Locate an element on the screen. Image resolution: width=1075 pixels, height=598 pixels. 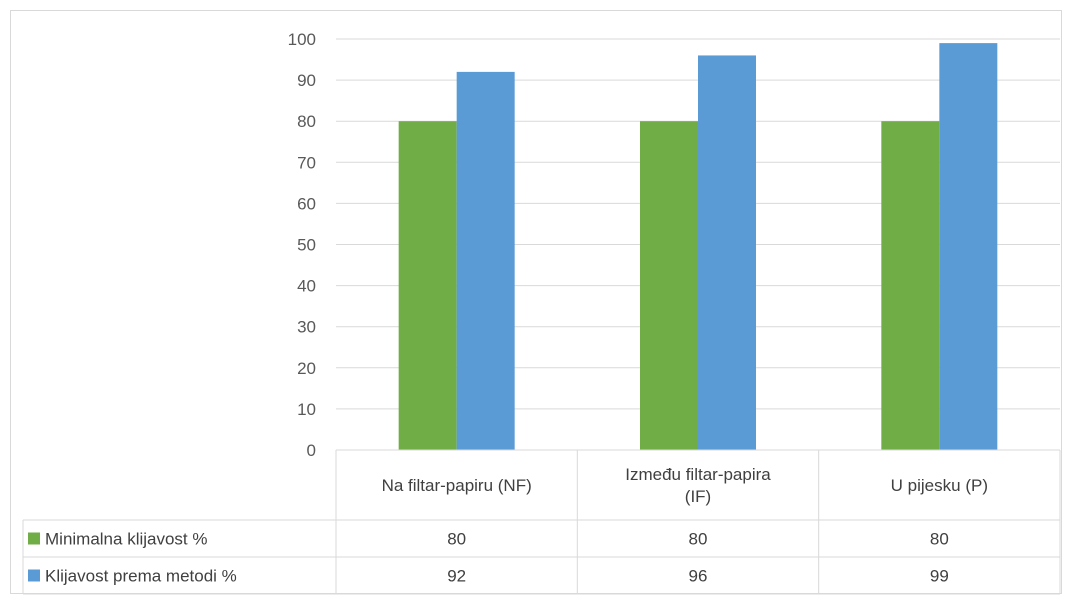
y-tick-label: 20 is located at coordinates (306, 368).